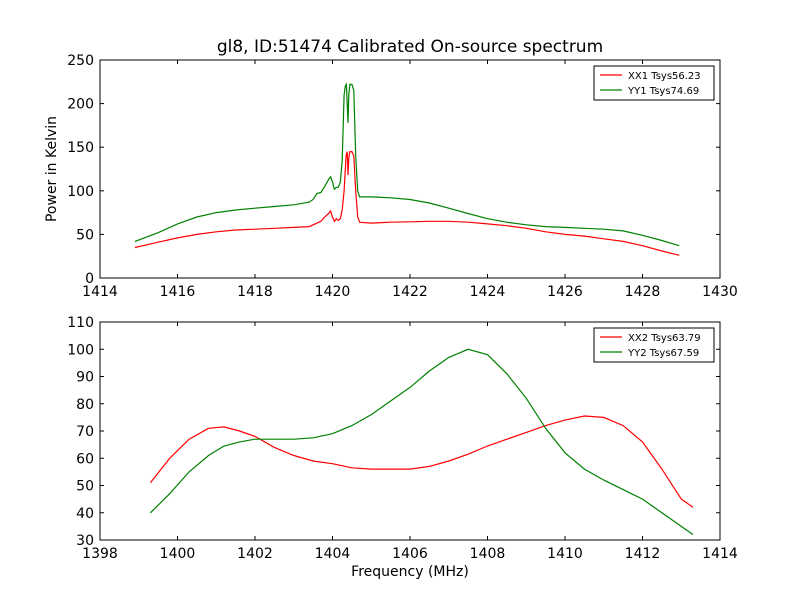 The height and width of the screenshot is (600, 800). I want to click on legend: XX2 Tsys63.79 YY2 Tsys67.59, so click(654, 345).